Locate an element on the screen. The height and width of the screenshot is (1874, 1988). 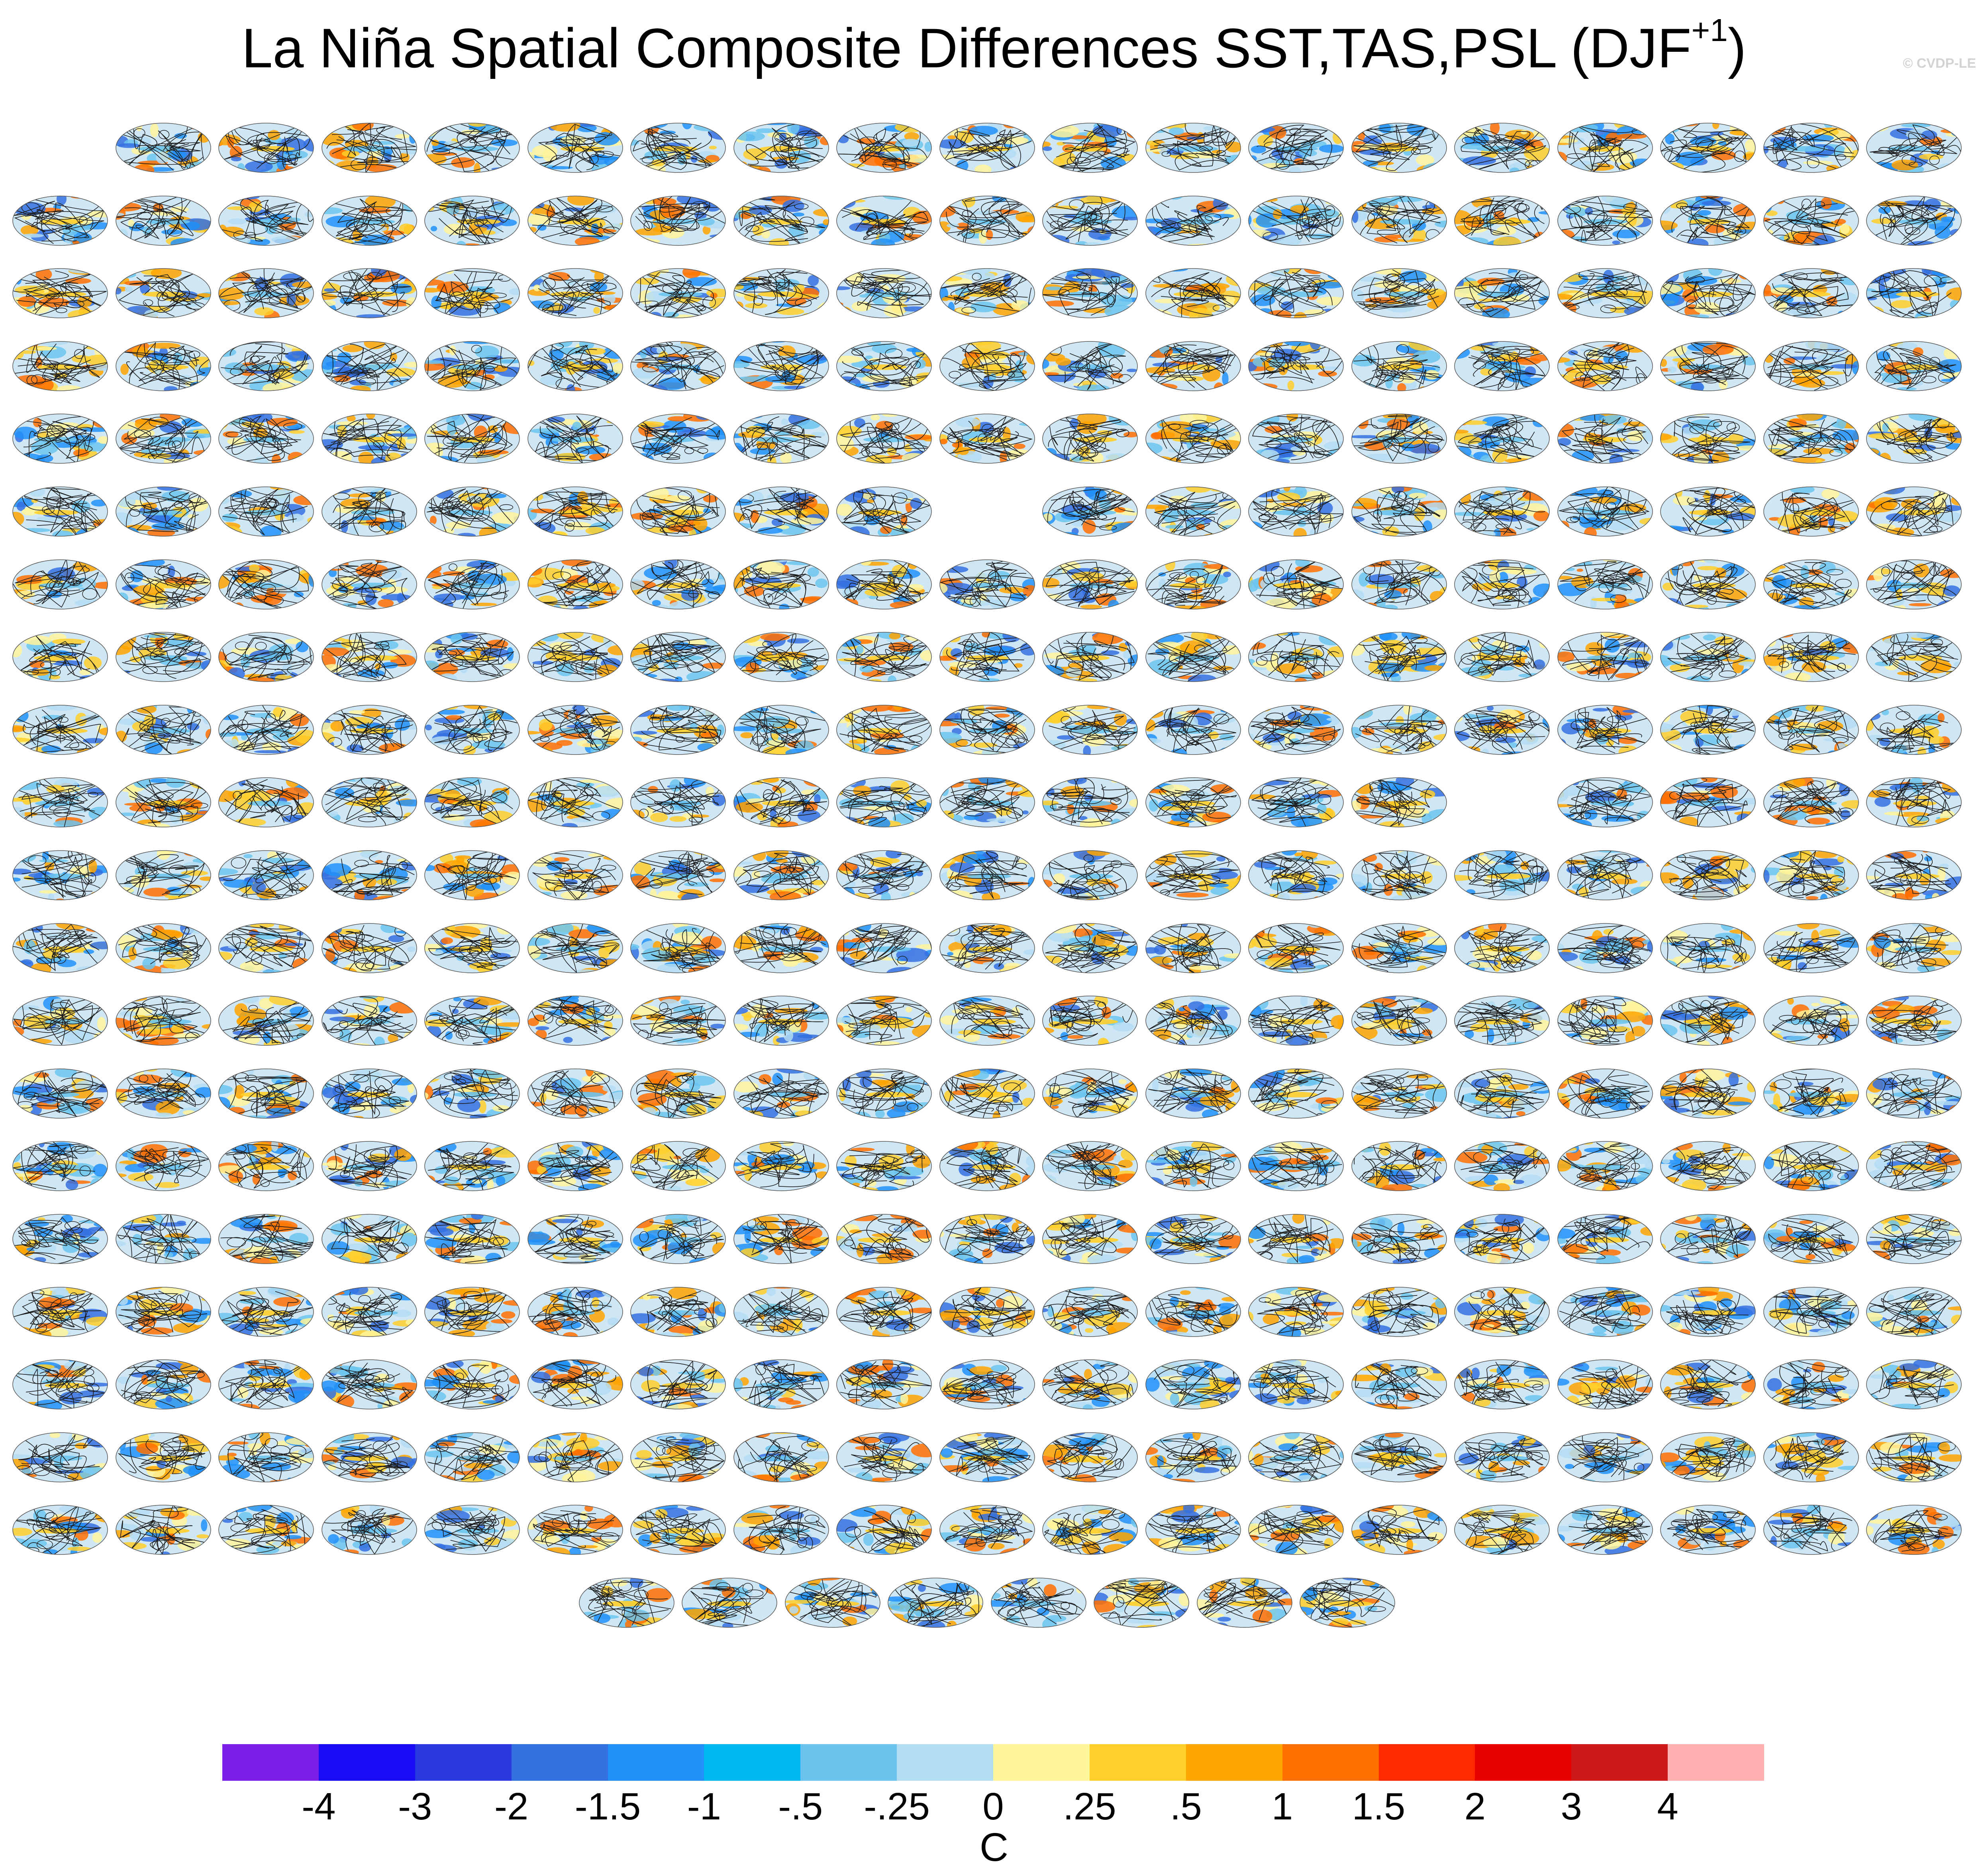
title-closing: ) is located at coordinates (1737, 48).